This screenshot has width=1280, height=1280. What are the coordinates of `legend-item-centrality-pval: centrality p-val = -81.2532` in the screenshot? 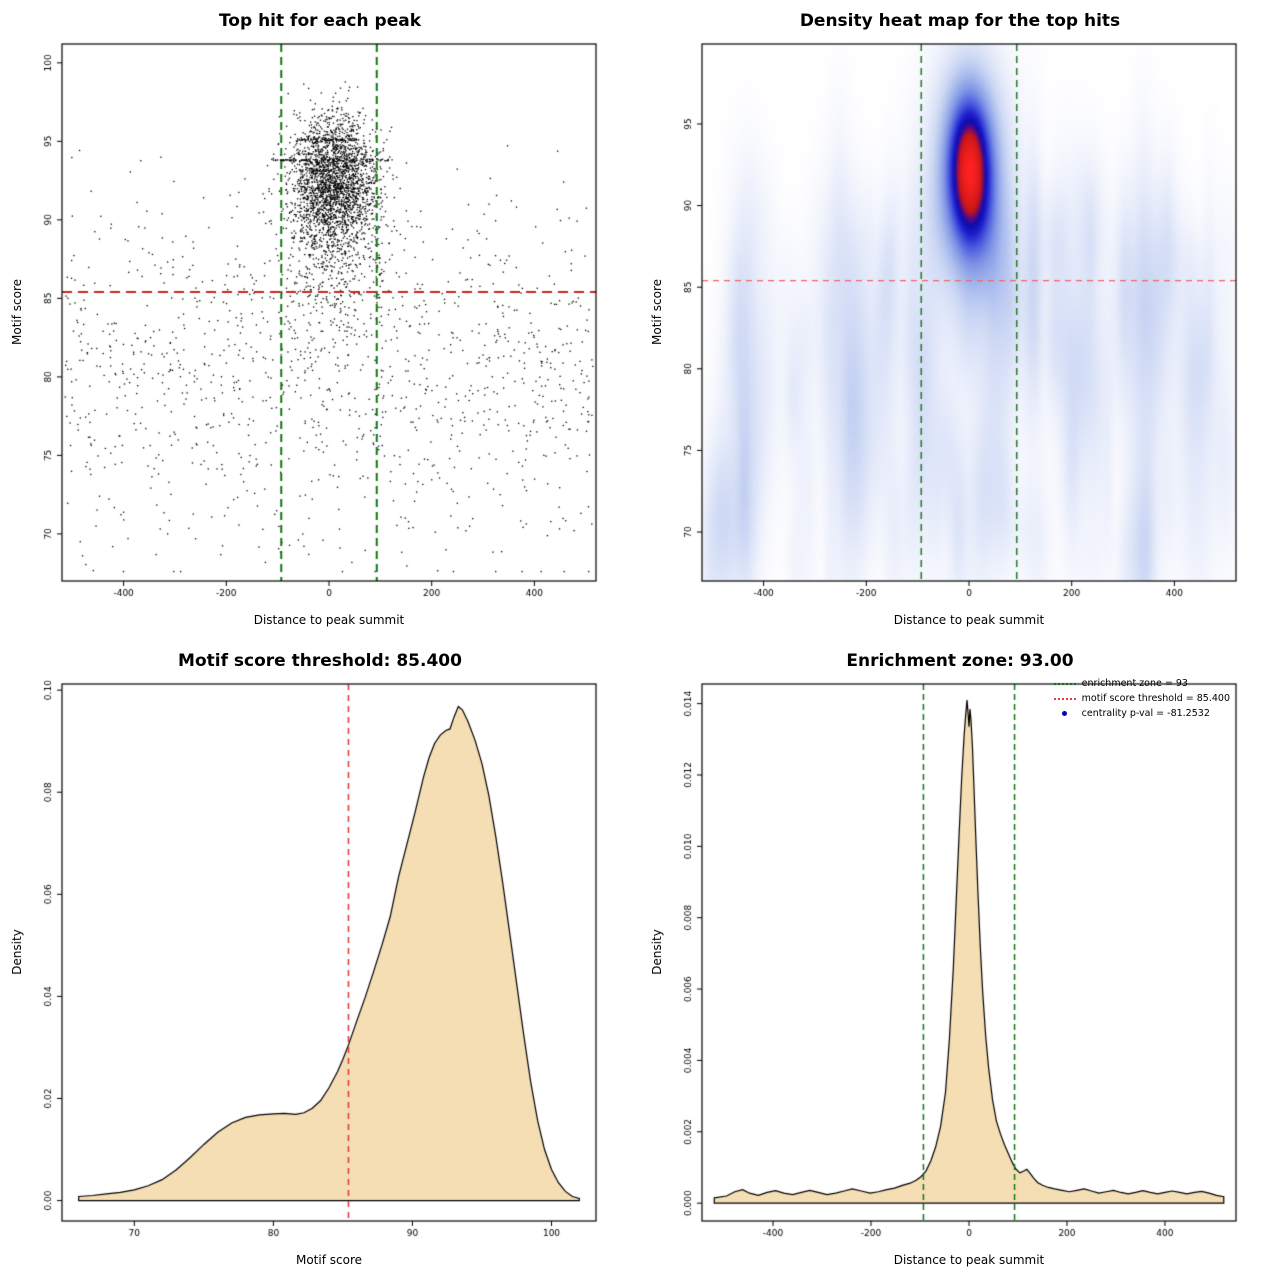 It's located at (1142, 713).